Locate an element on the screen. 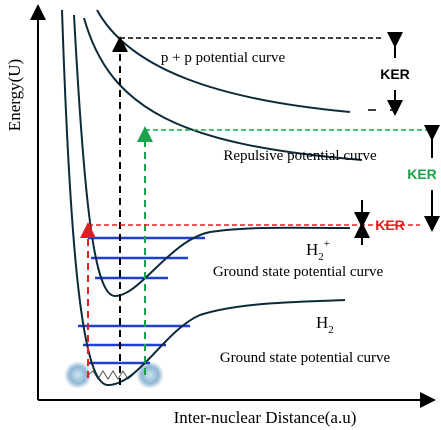 The height and width of the screenshot is (430, 441). pp-curve is located at coordinates (223, 61).